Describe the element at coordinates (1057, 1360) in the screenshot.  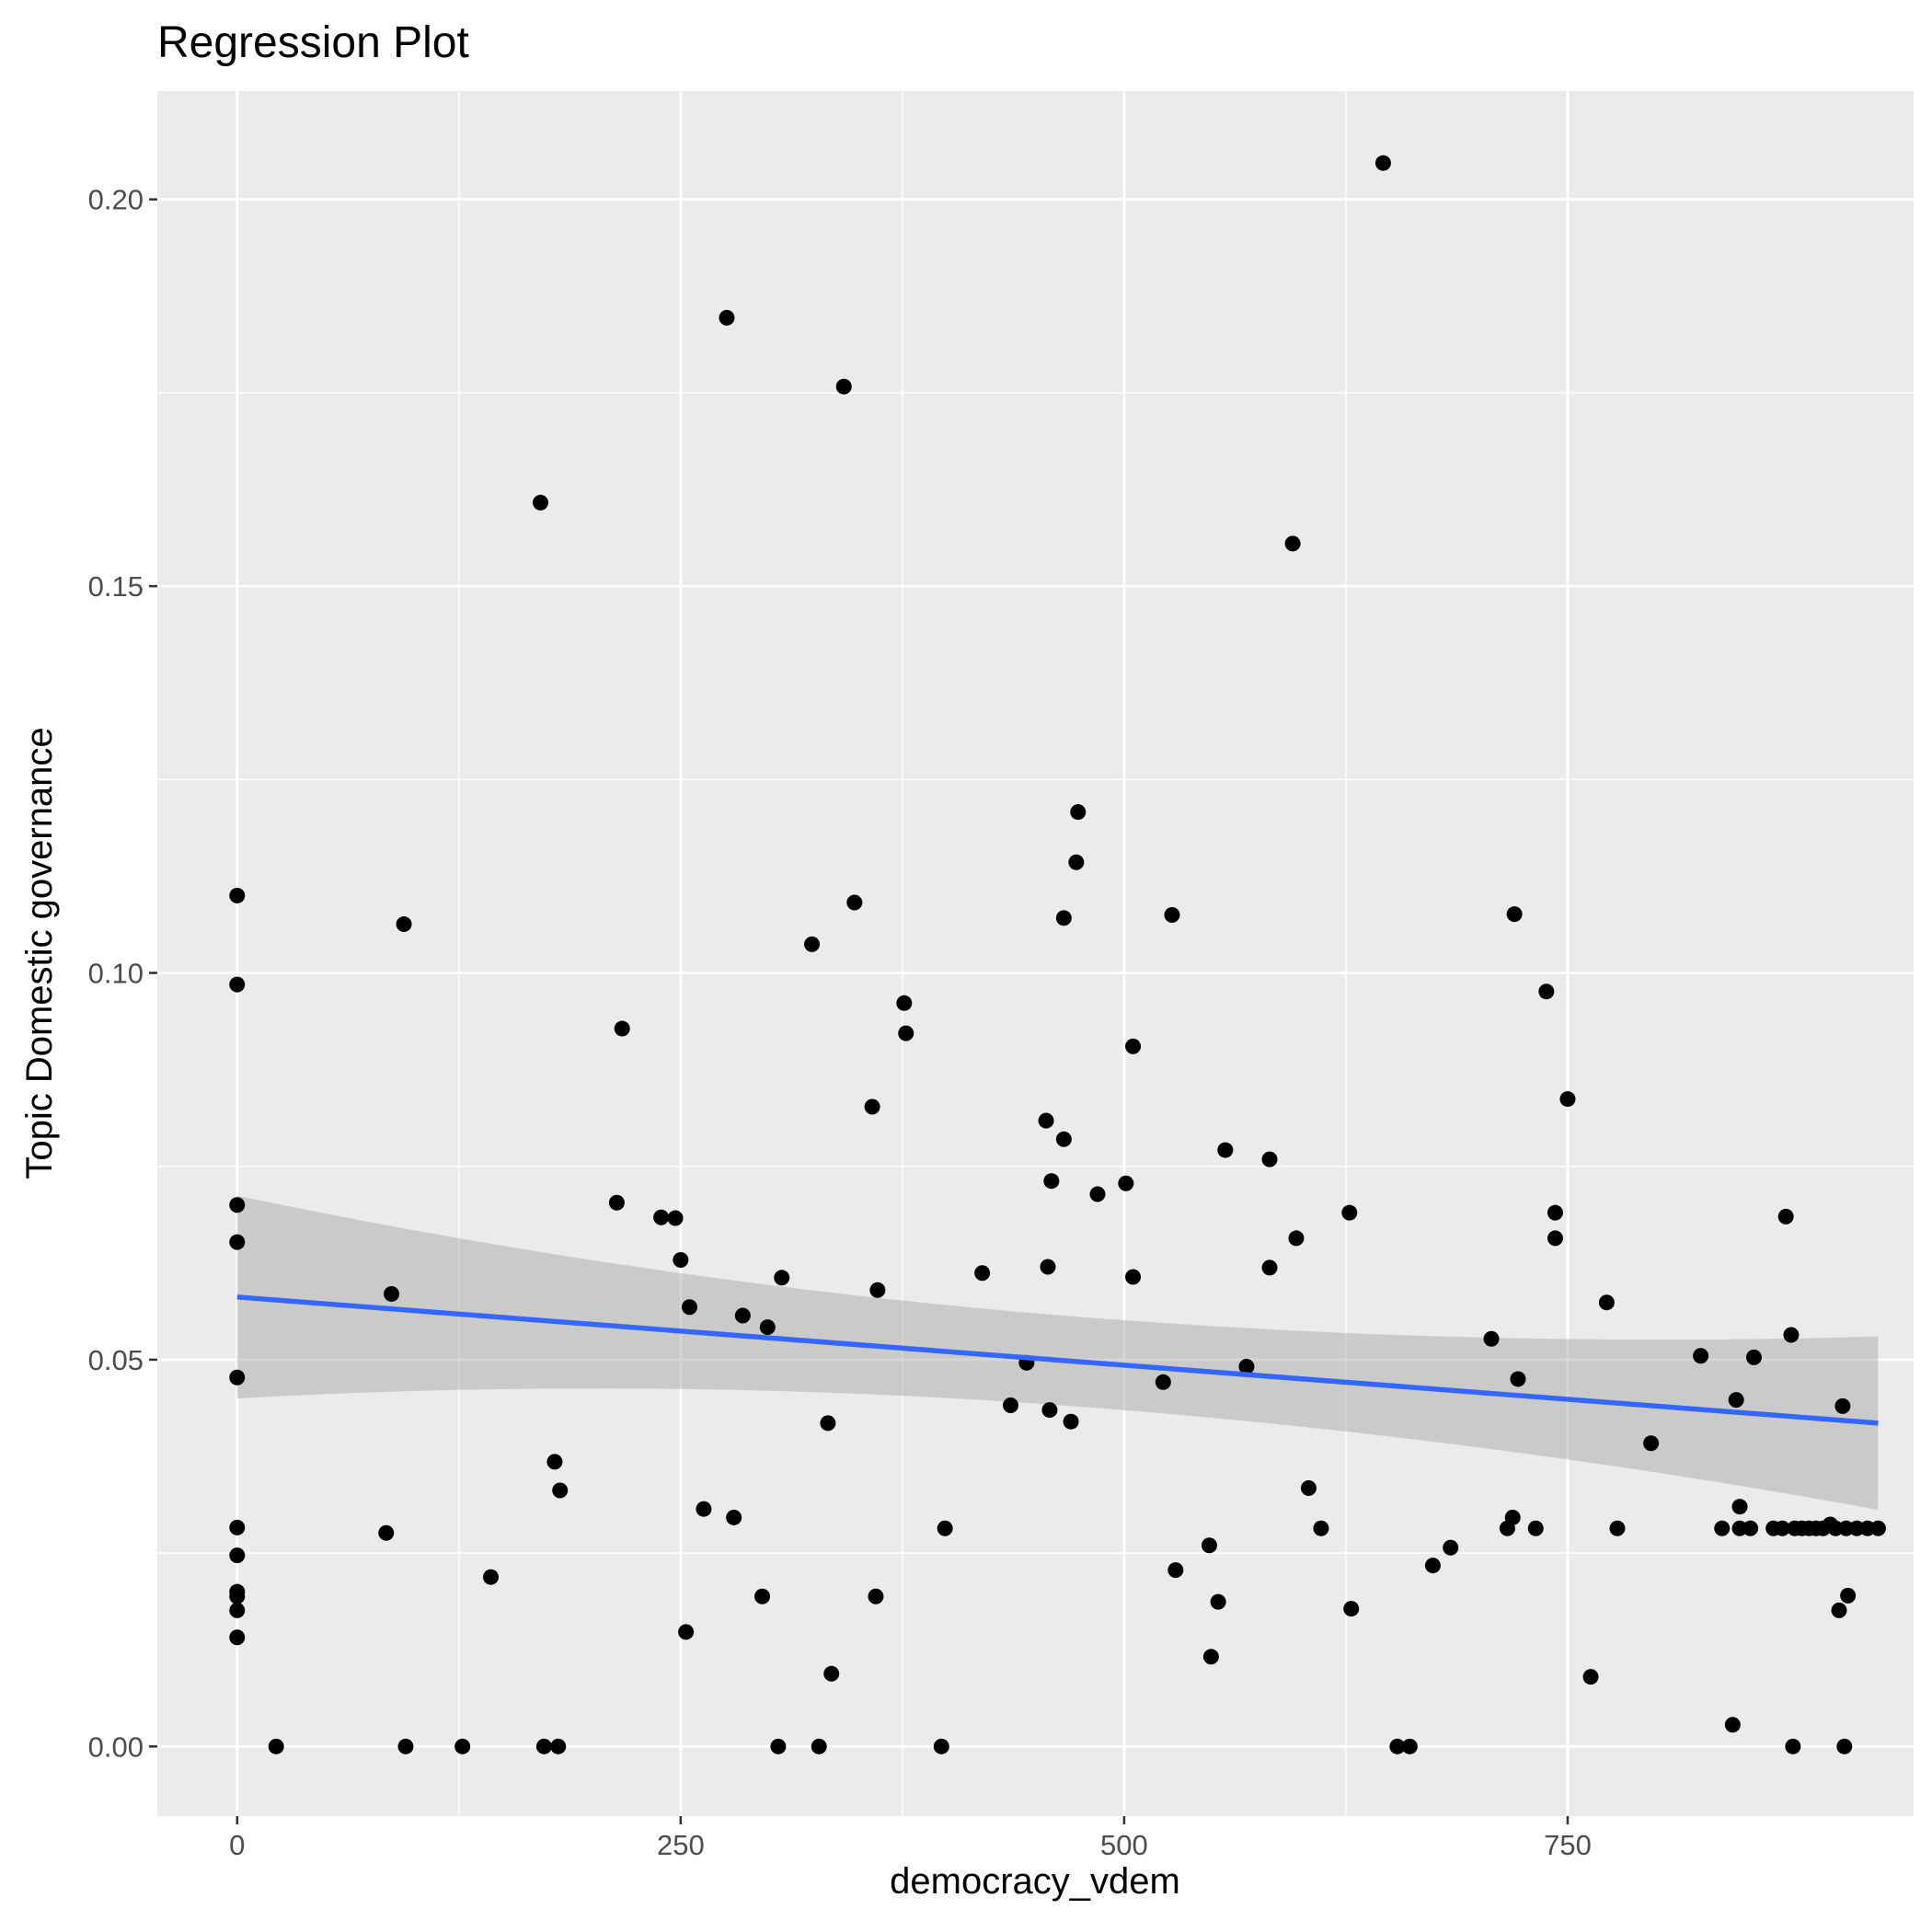
I see `regression-line` at that location.